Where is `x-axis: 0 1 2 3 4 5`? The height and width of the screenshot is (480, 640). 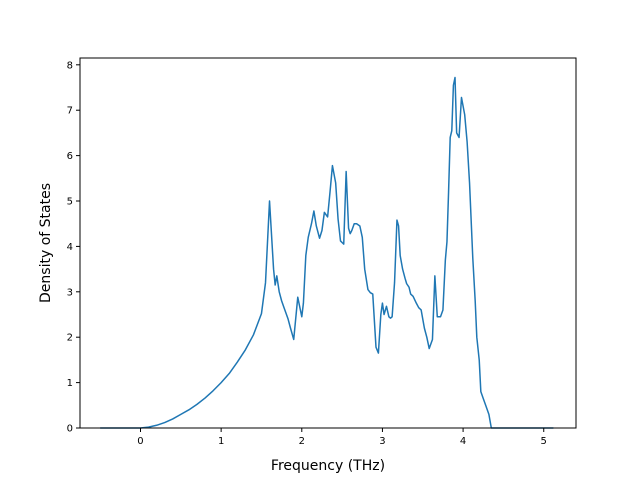 x-axis: 0 1 2 3 4 5 is located at coordinates (342, 437).